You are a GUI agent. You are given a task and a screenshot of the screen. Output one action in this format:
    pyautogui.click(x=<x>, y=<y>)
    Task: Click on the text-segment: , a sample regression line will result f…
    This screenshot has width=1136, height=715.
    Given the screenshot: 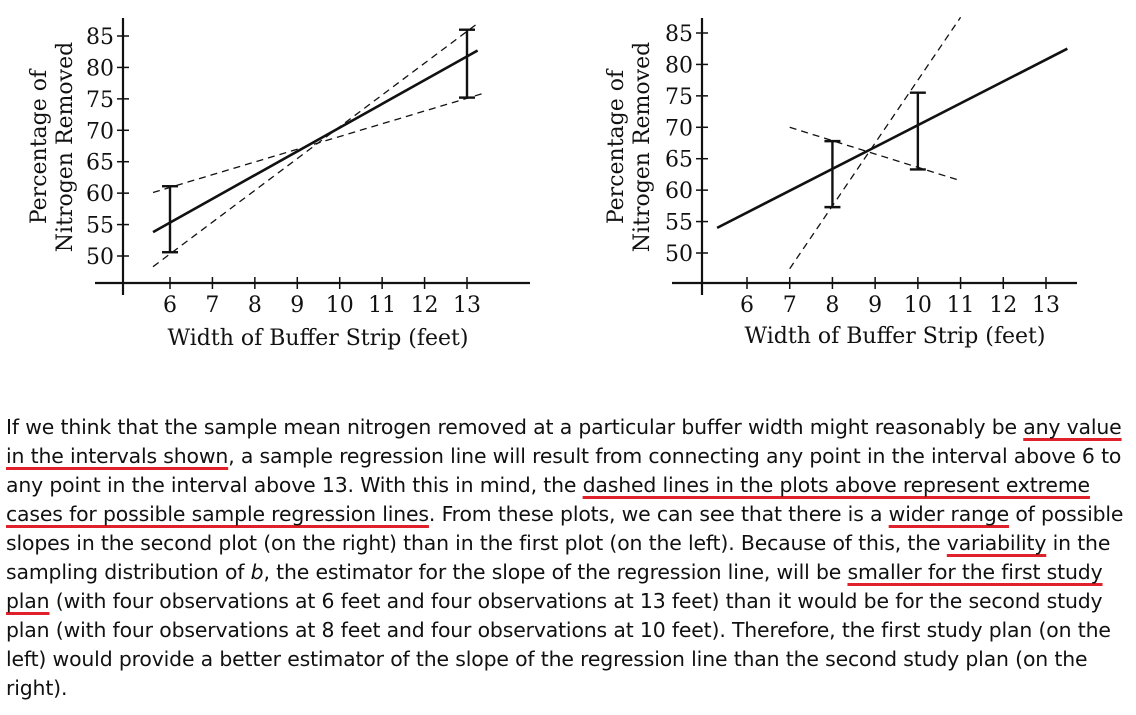 What is the action you would take?
    pyautogui.click(x=564, y=470)
    